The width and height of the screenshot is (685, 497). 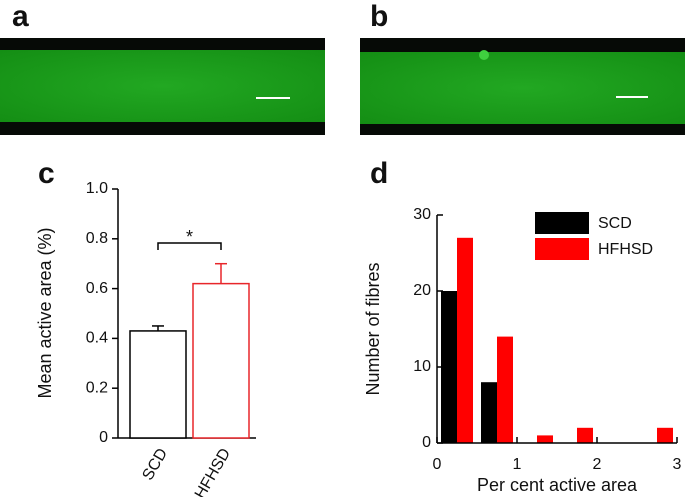 I want to click on annotation: *, so click(x=189, y=237).